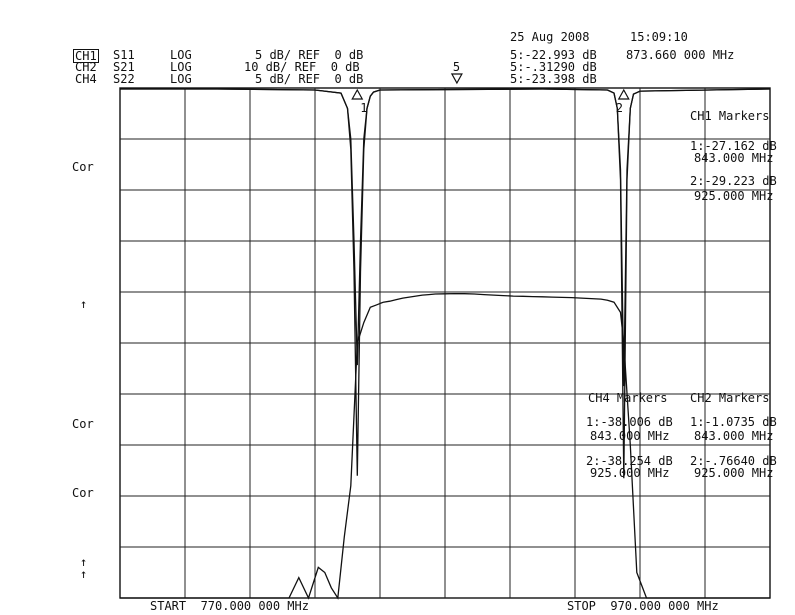 The image size is (795, 615). I want to click on reference-arrow-ch2: ↑, so click(84, 562).